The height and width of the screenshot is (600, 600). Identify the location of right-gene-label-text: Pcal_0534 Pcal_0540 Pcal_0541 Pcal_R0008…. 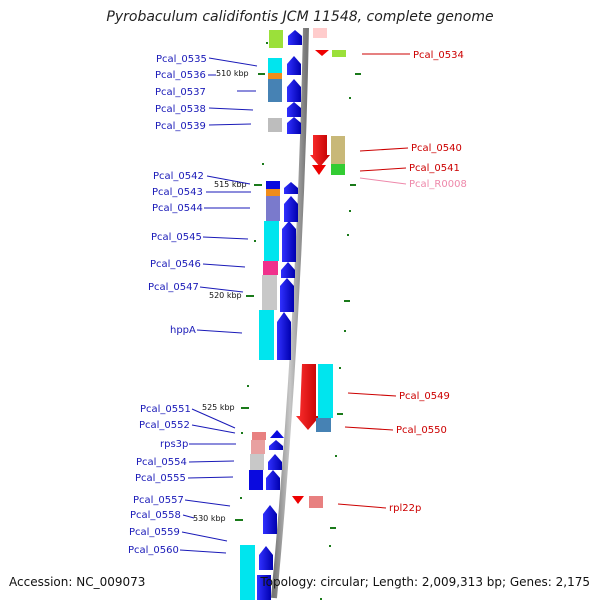
(428, 282).